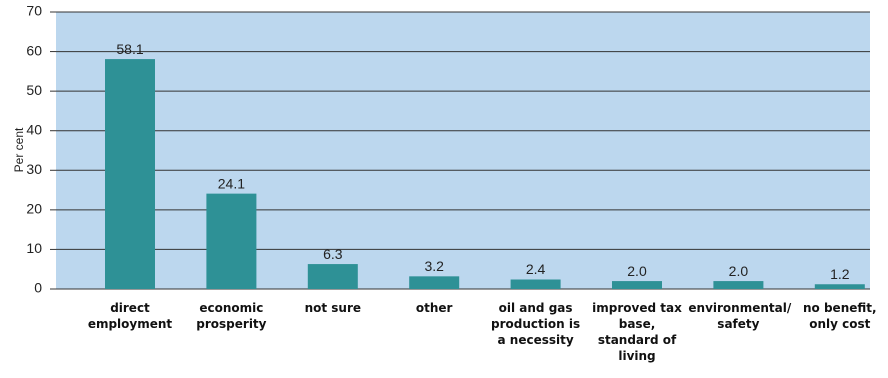 The height and width of the screenshot is (378, 888). What do you see at coordinates (434, 308) in the screenshot?
I see `x-tick-label: other` at bounding box center [434, 308].